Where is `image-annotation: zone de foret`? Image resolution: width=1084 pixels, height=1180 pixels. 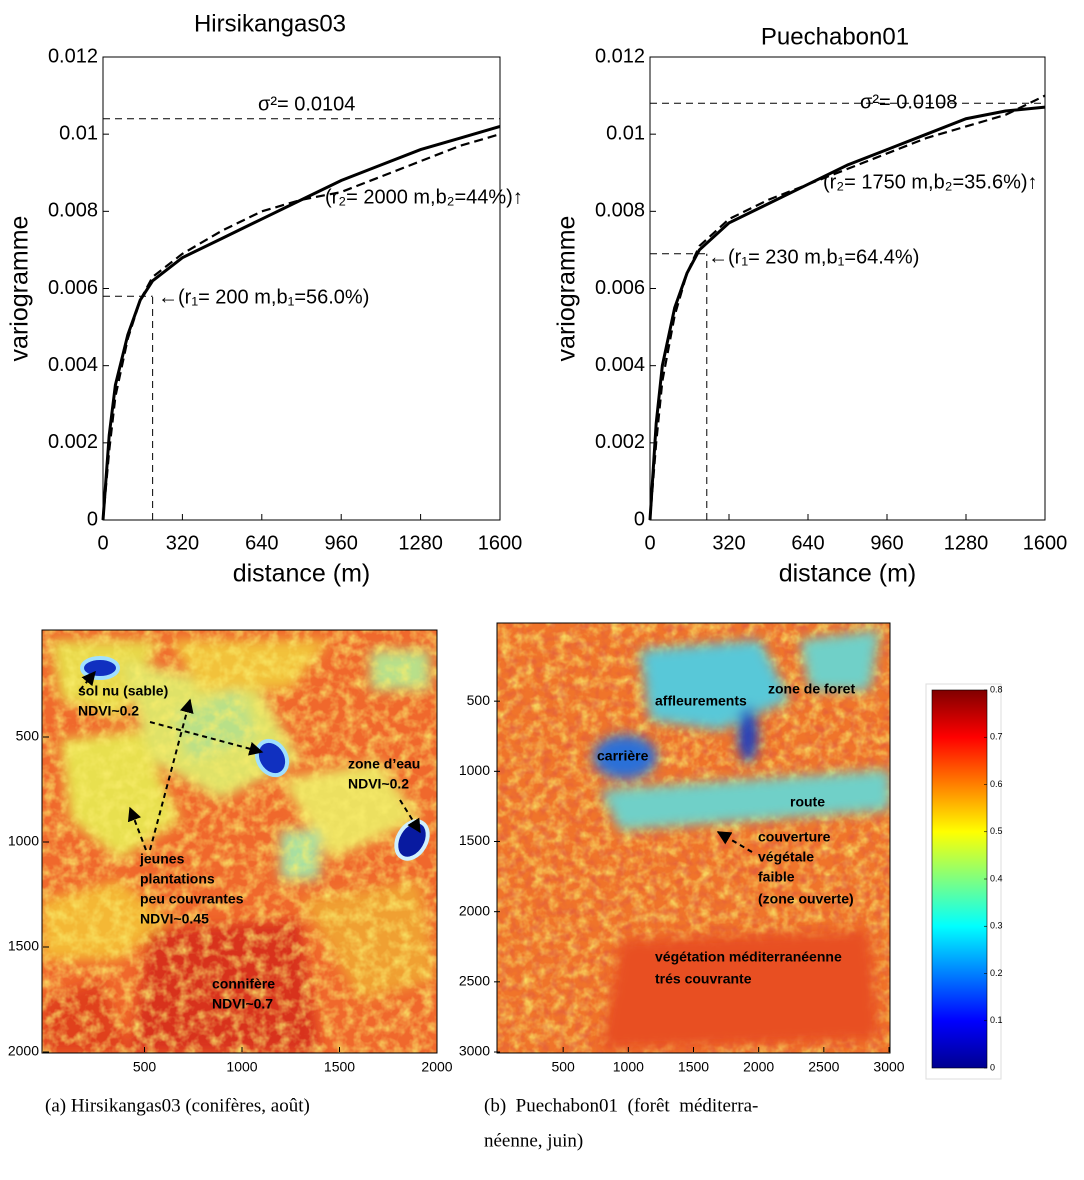 image-annotation: zone de foret is located at coordinates (811, 689).